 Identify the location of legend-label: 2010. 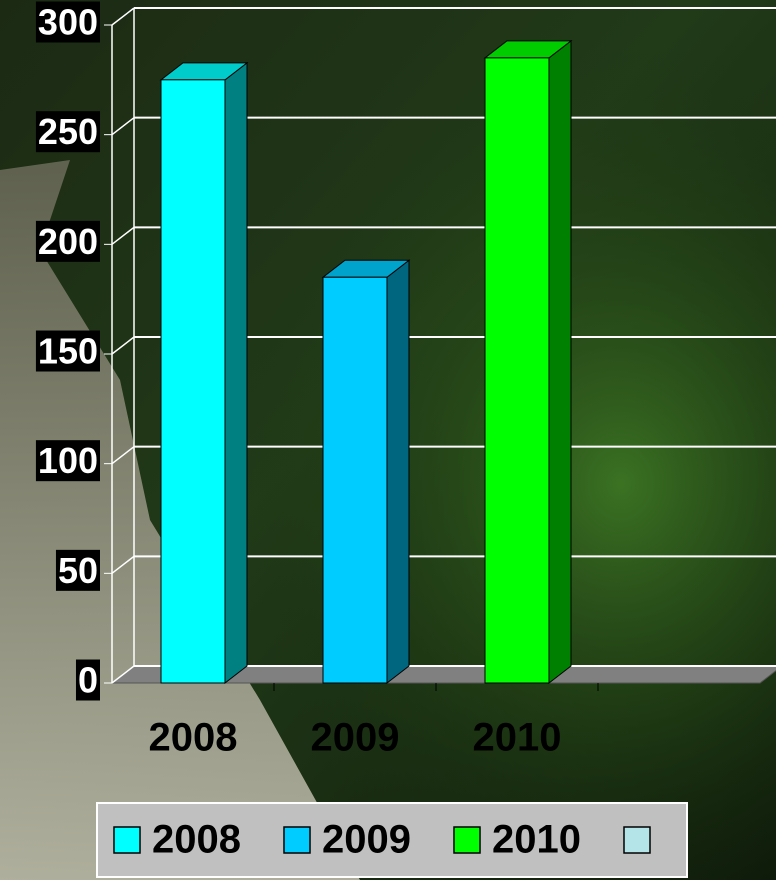
(536, 840).